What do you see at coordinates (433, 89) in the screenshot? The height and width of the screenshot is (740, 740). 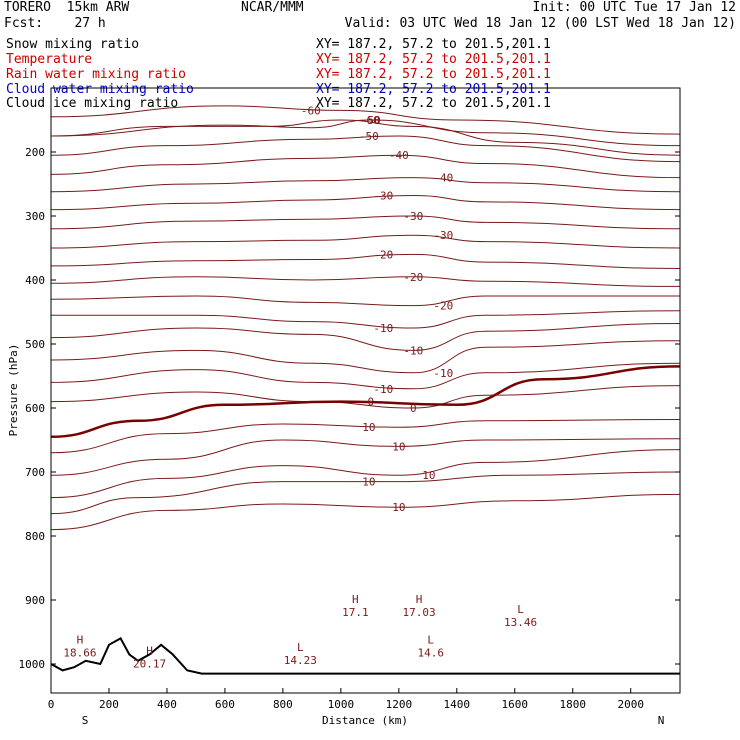 I see `legend-range-cloud-water: XY= 187.2, 57.2 to 201.5,201.1` at bounding box center [433, 89].